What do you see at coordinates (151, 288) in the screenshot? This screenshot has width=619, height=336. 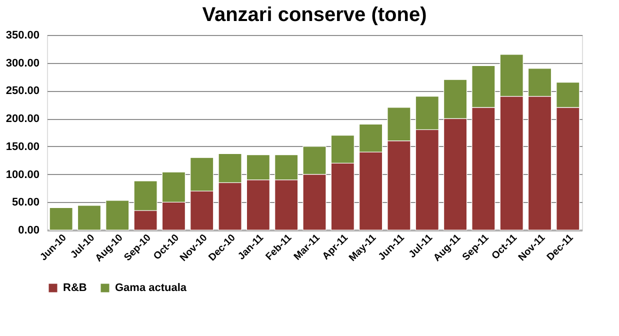 I see `legend-label: Gama actuala` at bounding box center [151, 288].